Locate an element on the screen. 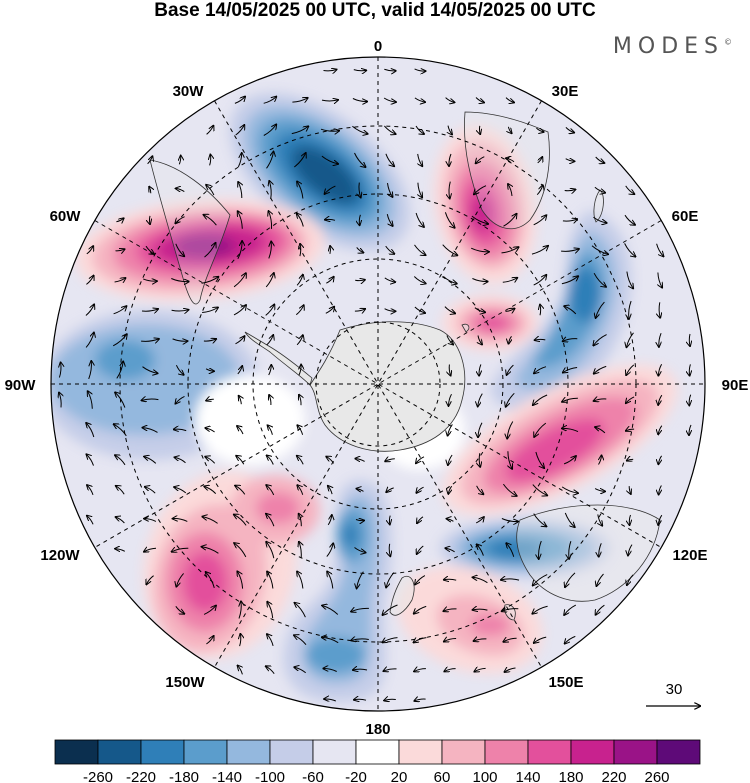 The height and width of the screenshot is (783, 750). lon-label-60e: 60E is located at coordinates (685, 216).